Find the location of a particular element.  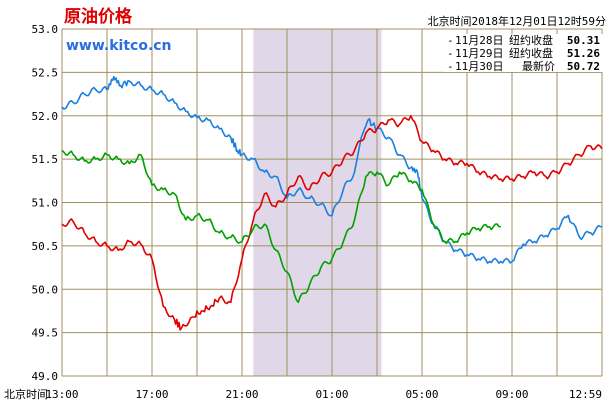

legend-label-2: 纽约收盘 is located at coordinates (531, 53).